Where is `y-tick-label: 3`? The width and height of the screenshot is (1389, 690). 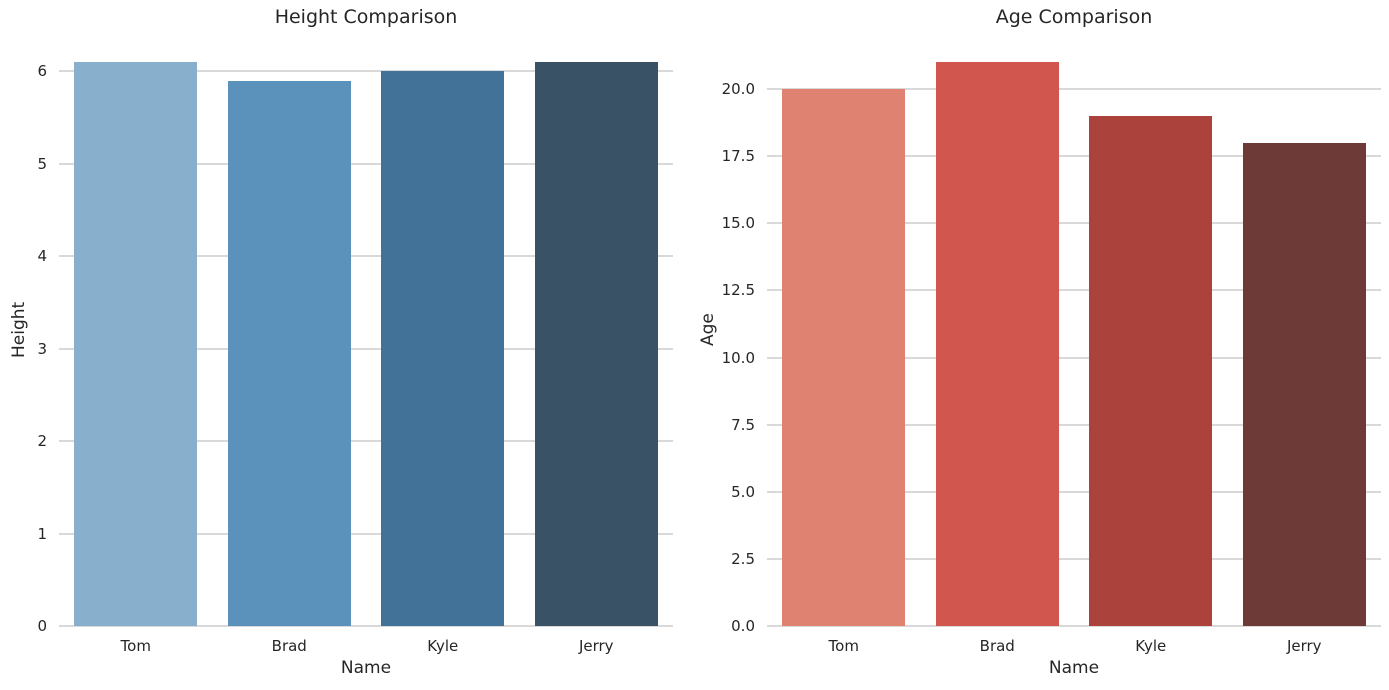
y-tick-label: 3 is located at coordinates (42, 348).